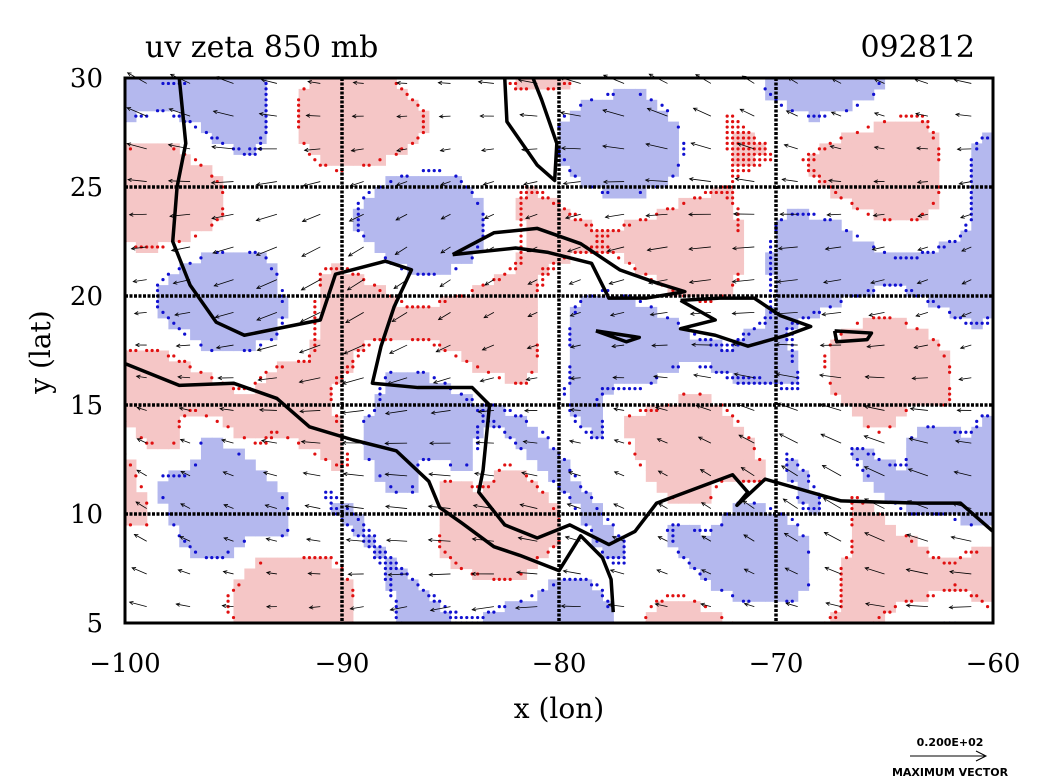  I want to click on y-tick-label: 20, so click(86, 297).